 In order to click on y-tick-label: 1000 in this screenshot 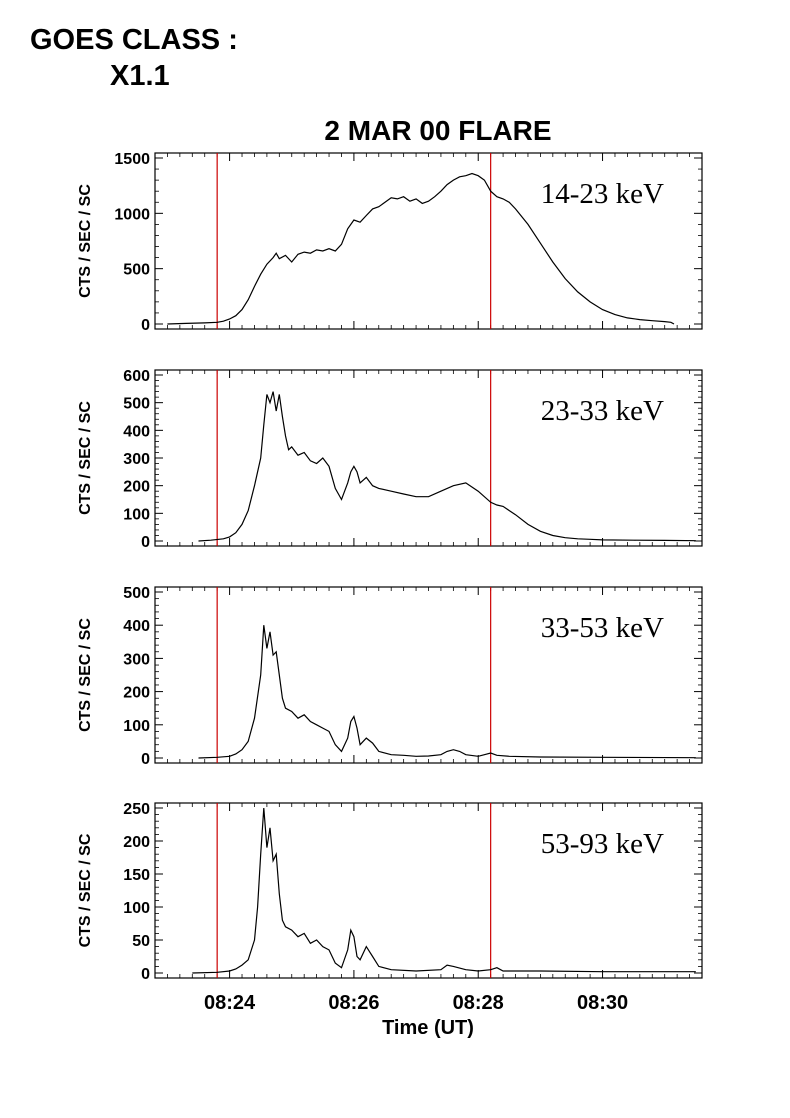, I will do `click(132, 214)`.